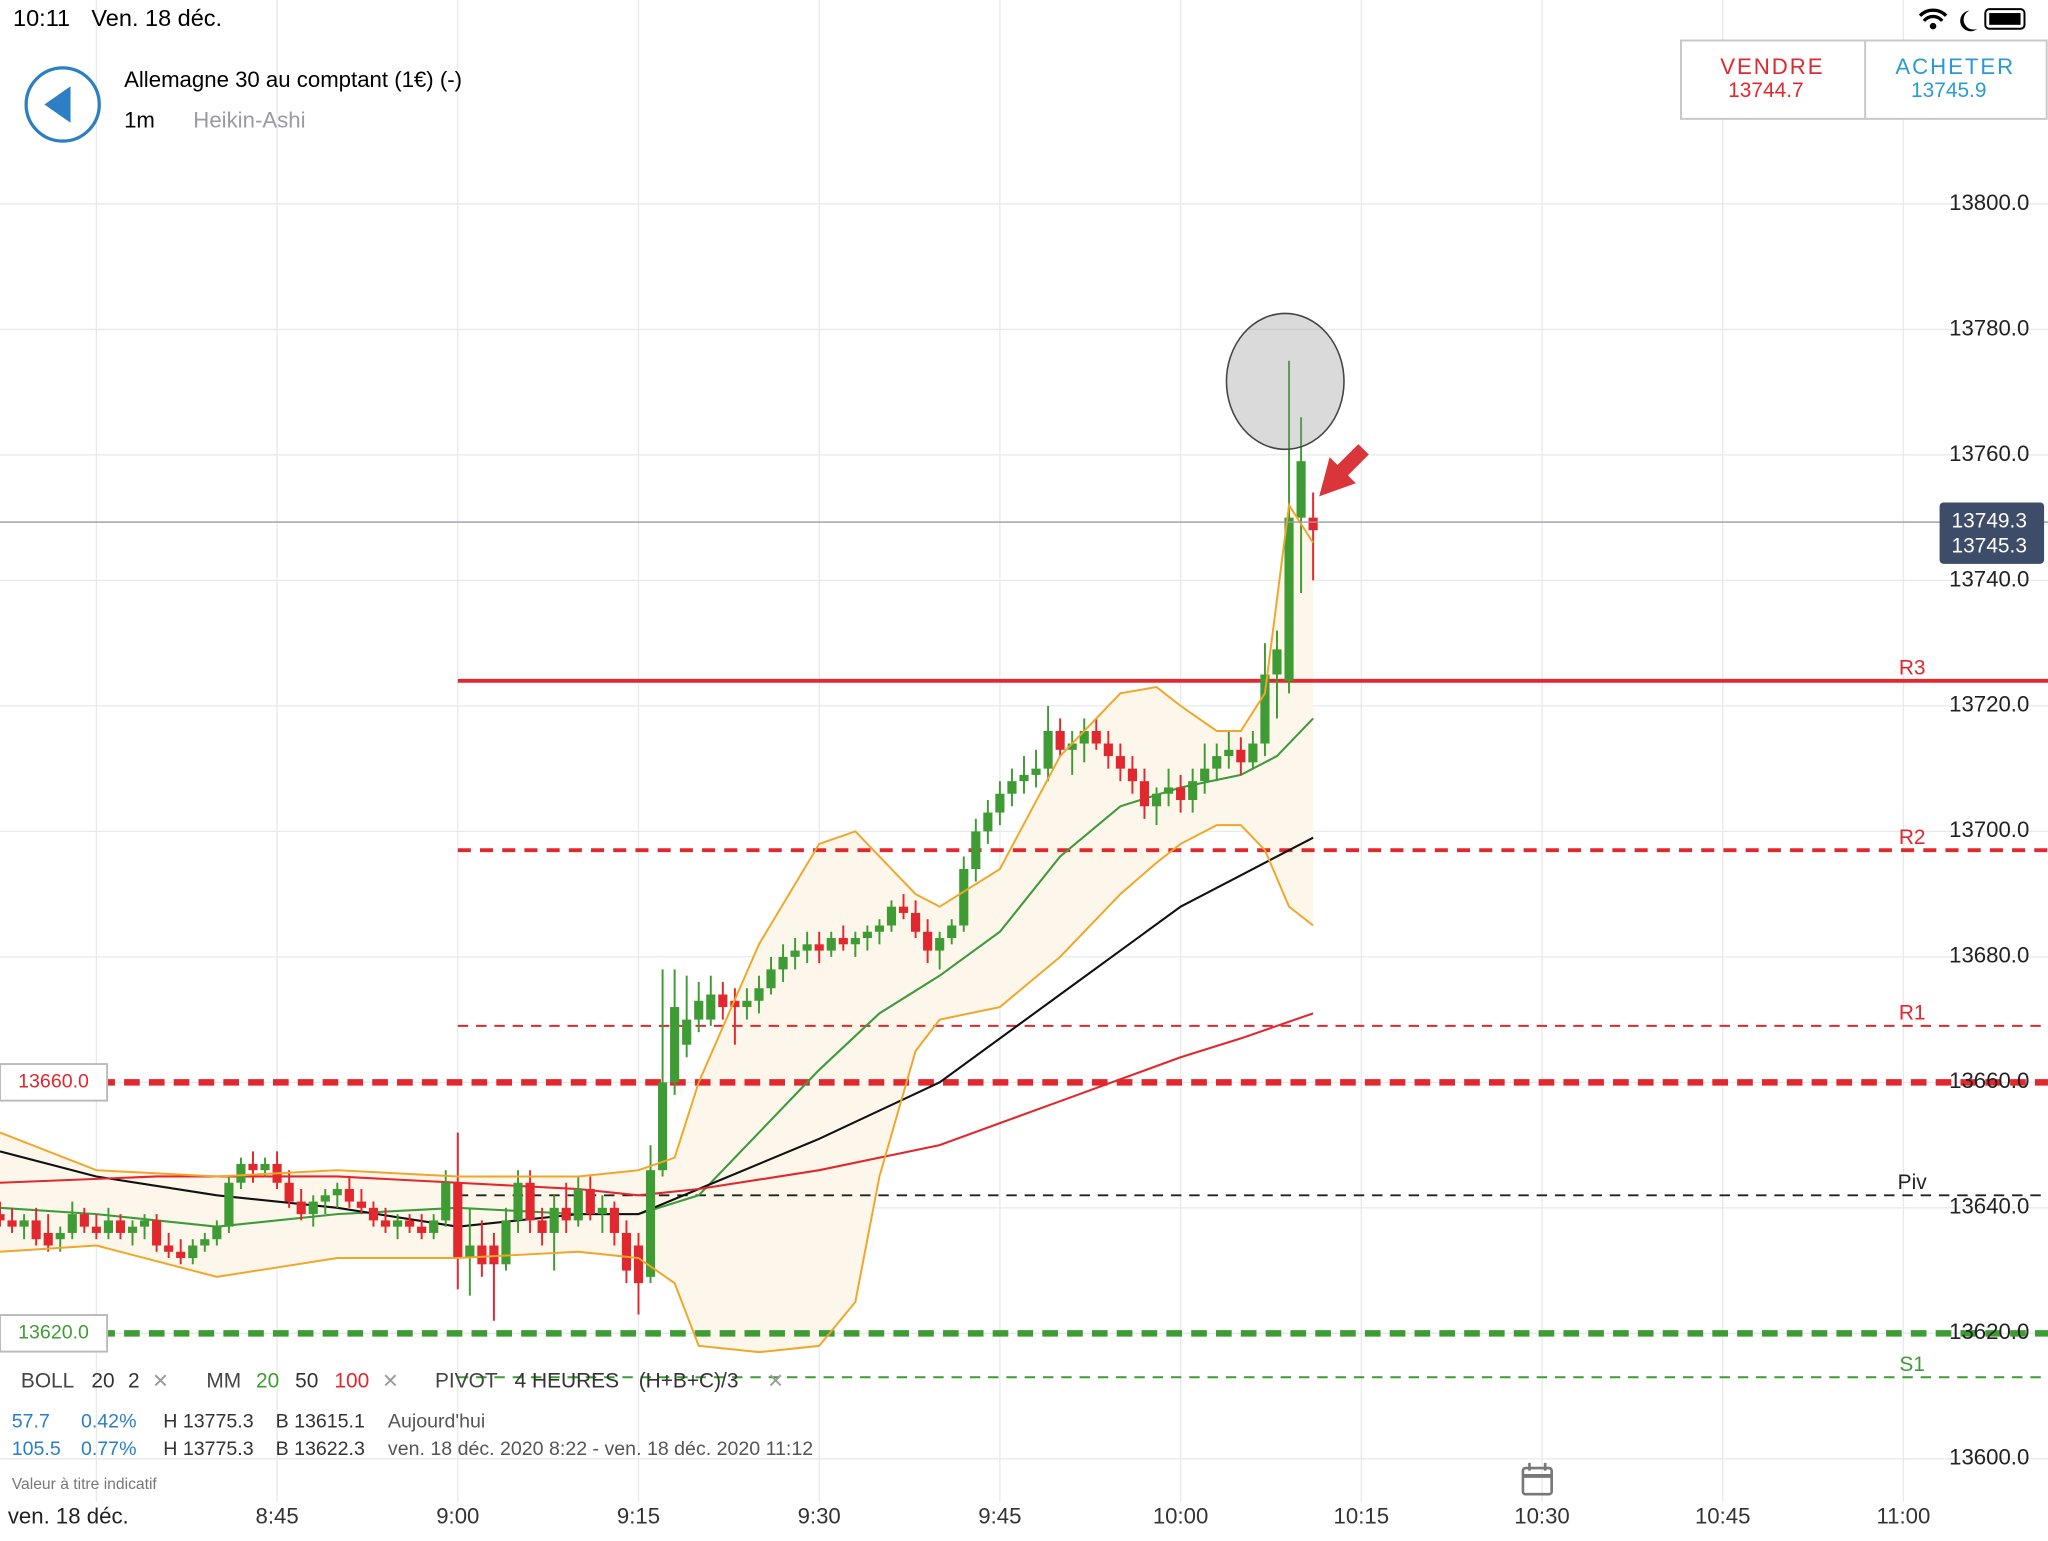 The width and height of the screenshot is (2048, 1541). Describe the element at coordinates (1912, 1364) in the screenshot. I see `level-label: S1` at that location.